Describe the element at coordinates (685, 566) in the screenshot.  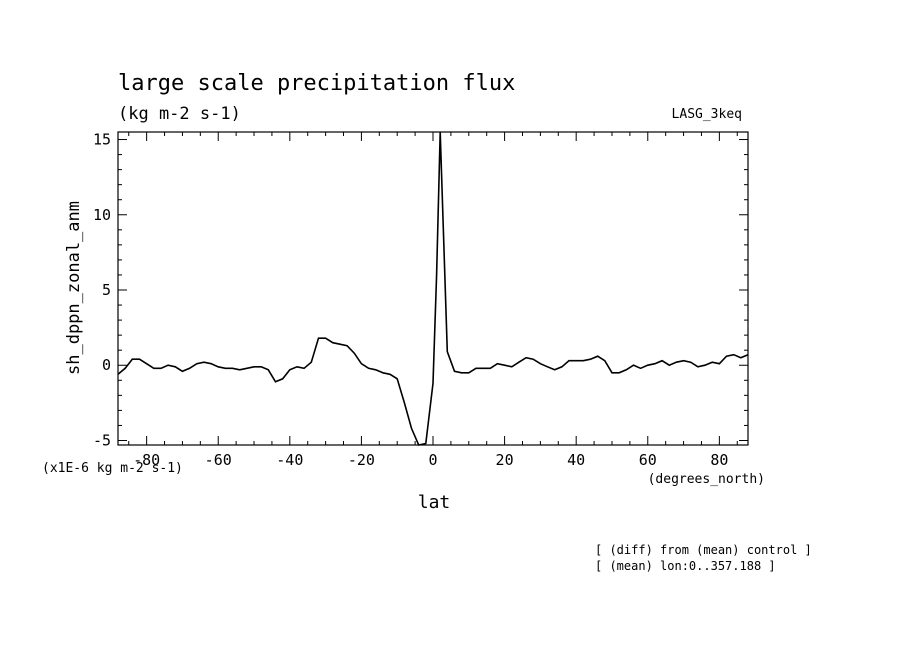
I see `footnote-mean: [ (mean) lon:0..357.188 ]` at that location.